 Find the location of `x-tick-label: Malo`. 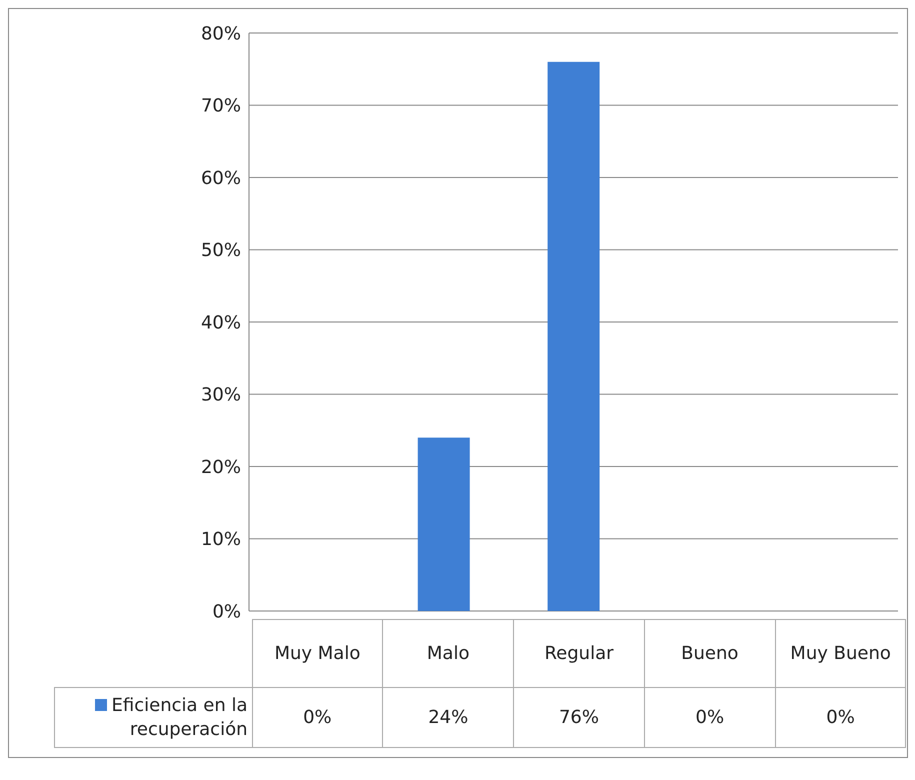

x-tick-label: Malo is located at coordinates (448, 654).